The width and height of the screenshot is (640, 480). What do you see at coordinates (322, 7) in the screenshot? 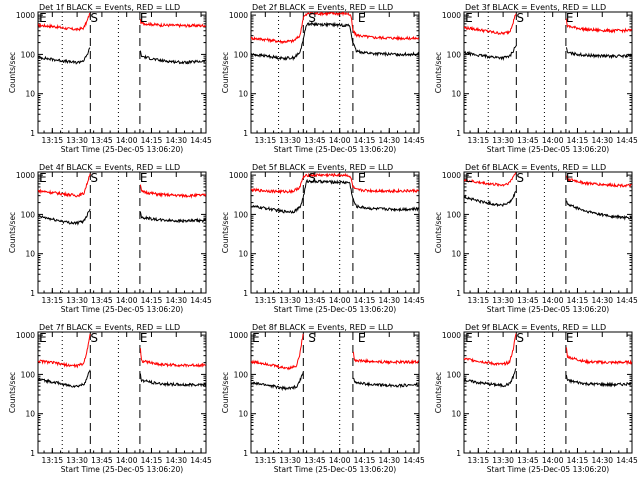
I see `panel-title: Det 2f BLACK = Events, RED = LLD` at bounding box center [322, 7].